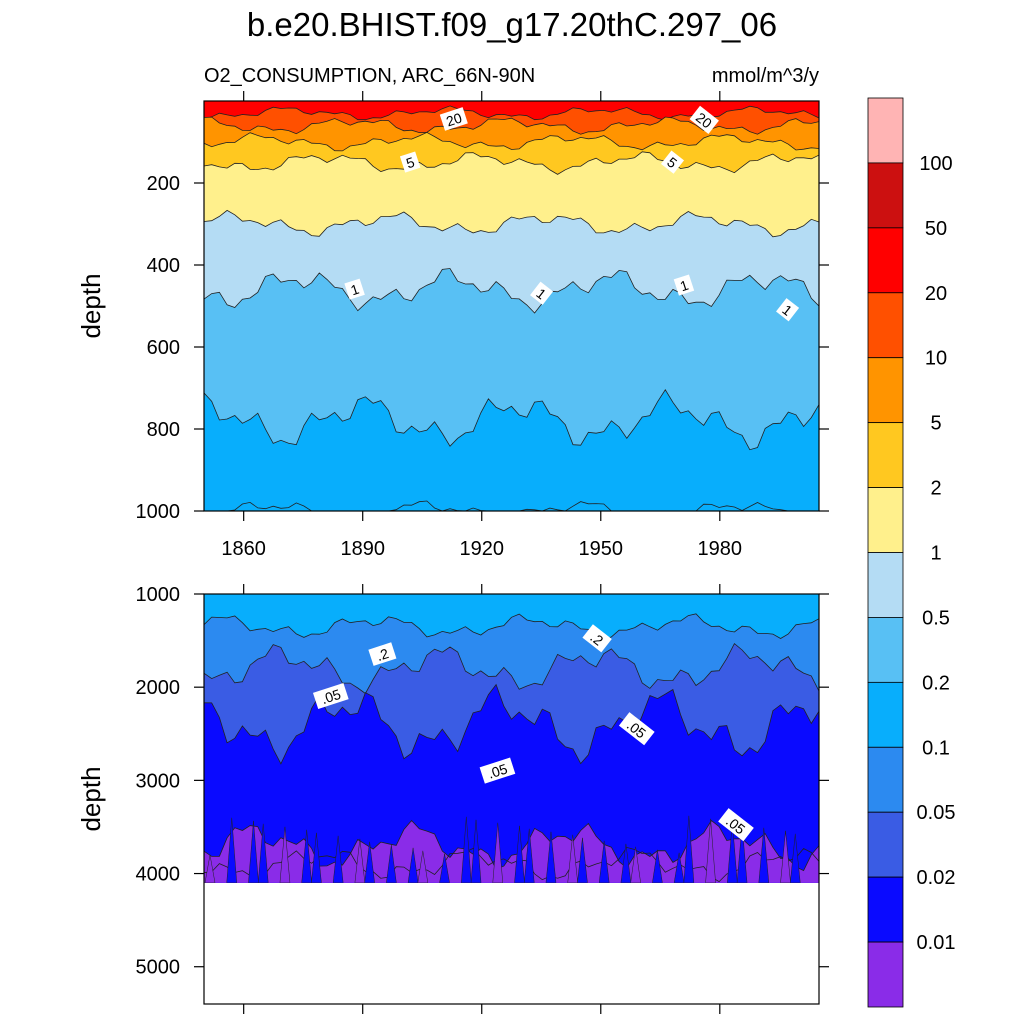  What do you see at coordinates (512, 24) in the screenshot?
I see `figure-title: b.e20.BHIST.f09_g17.20thC.297_06` at bounding box center [512, 24].